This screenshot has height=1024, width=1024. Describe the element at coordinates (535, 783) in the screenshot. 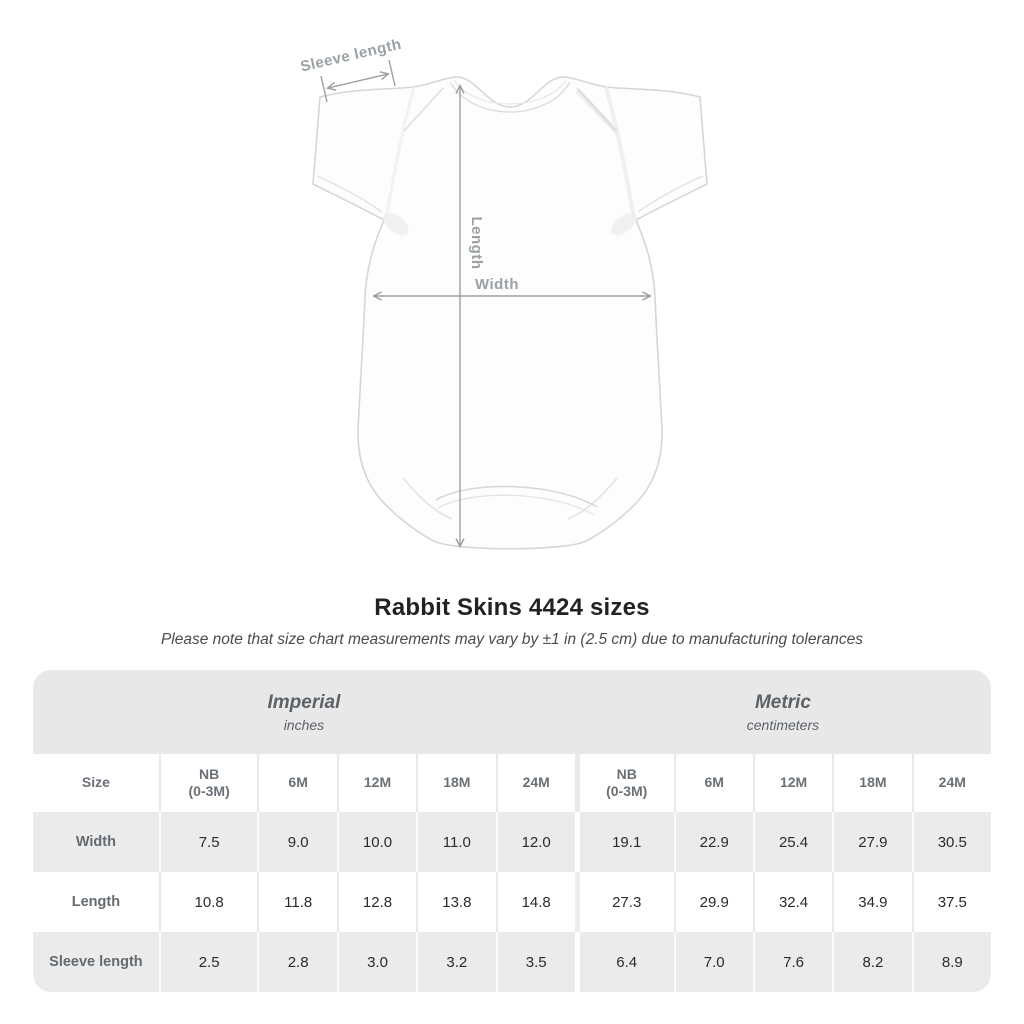

I see `col-header-imperial-24m: 24M` at that location.